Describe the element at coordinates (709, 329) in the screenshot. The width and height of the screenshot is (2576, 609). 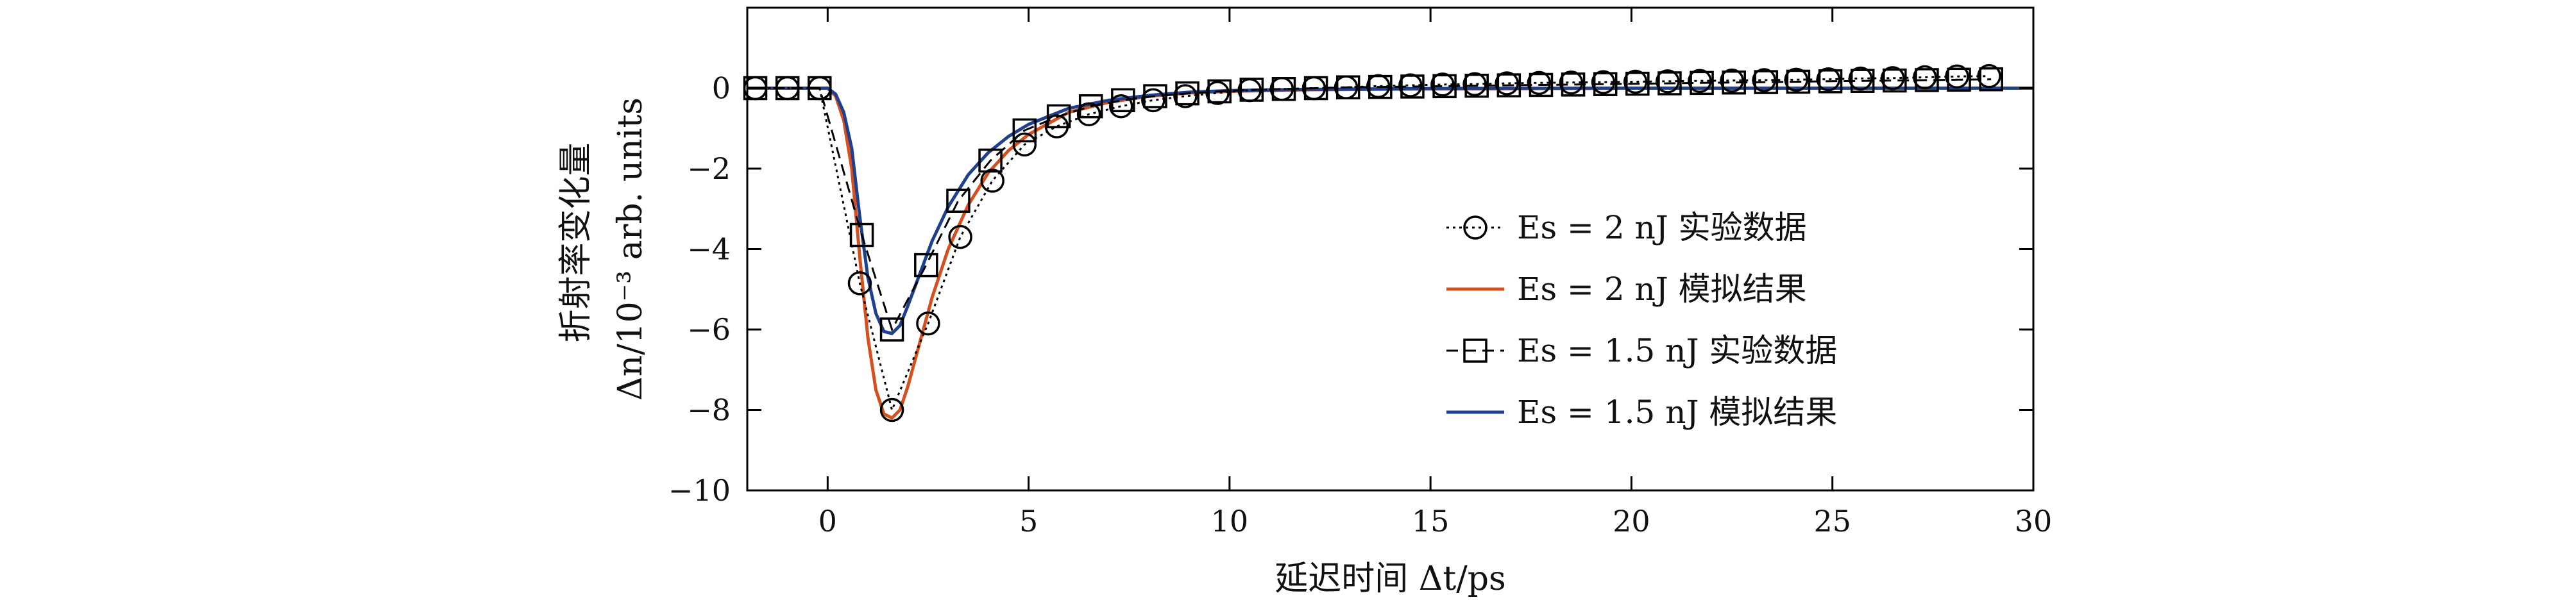
I see `y-tick-label: −6` at that location.